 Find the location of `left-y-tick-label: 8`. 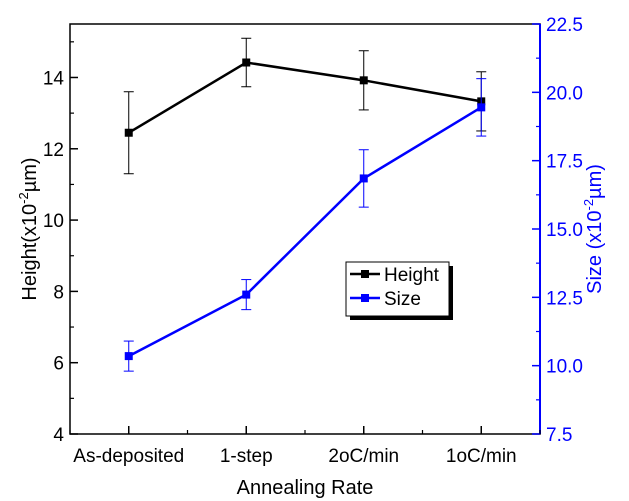

left-y-tick-label: 8 is located at coordinates (58, 292).